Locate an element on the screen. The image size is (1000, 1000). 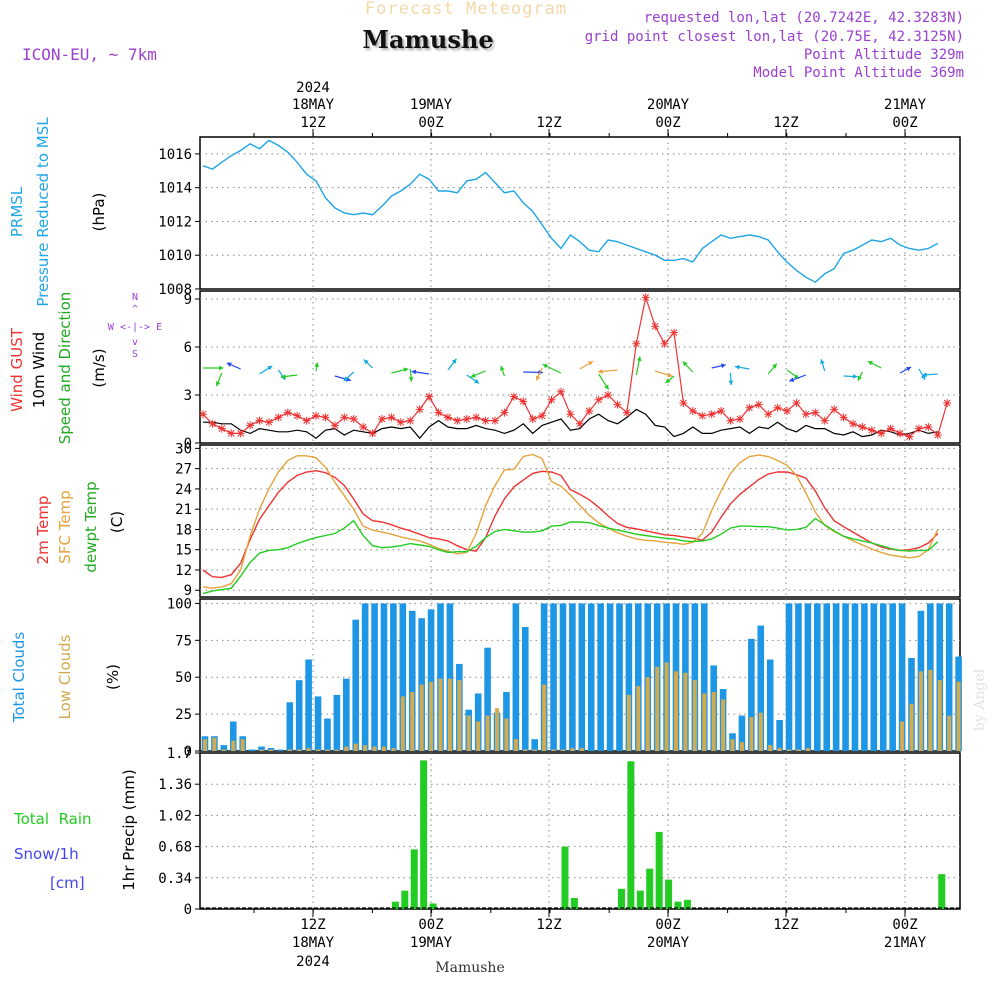
temp-ytick-label: 27 is located at coordinates (183, 470).